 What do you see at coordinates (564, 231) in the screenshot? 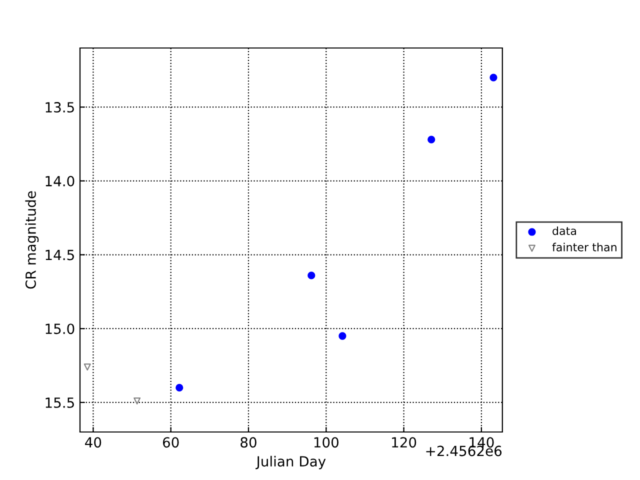
I see `legend-label: data` at bounding box center [564, 231].